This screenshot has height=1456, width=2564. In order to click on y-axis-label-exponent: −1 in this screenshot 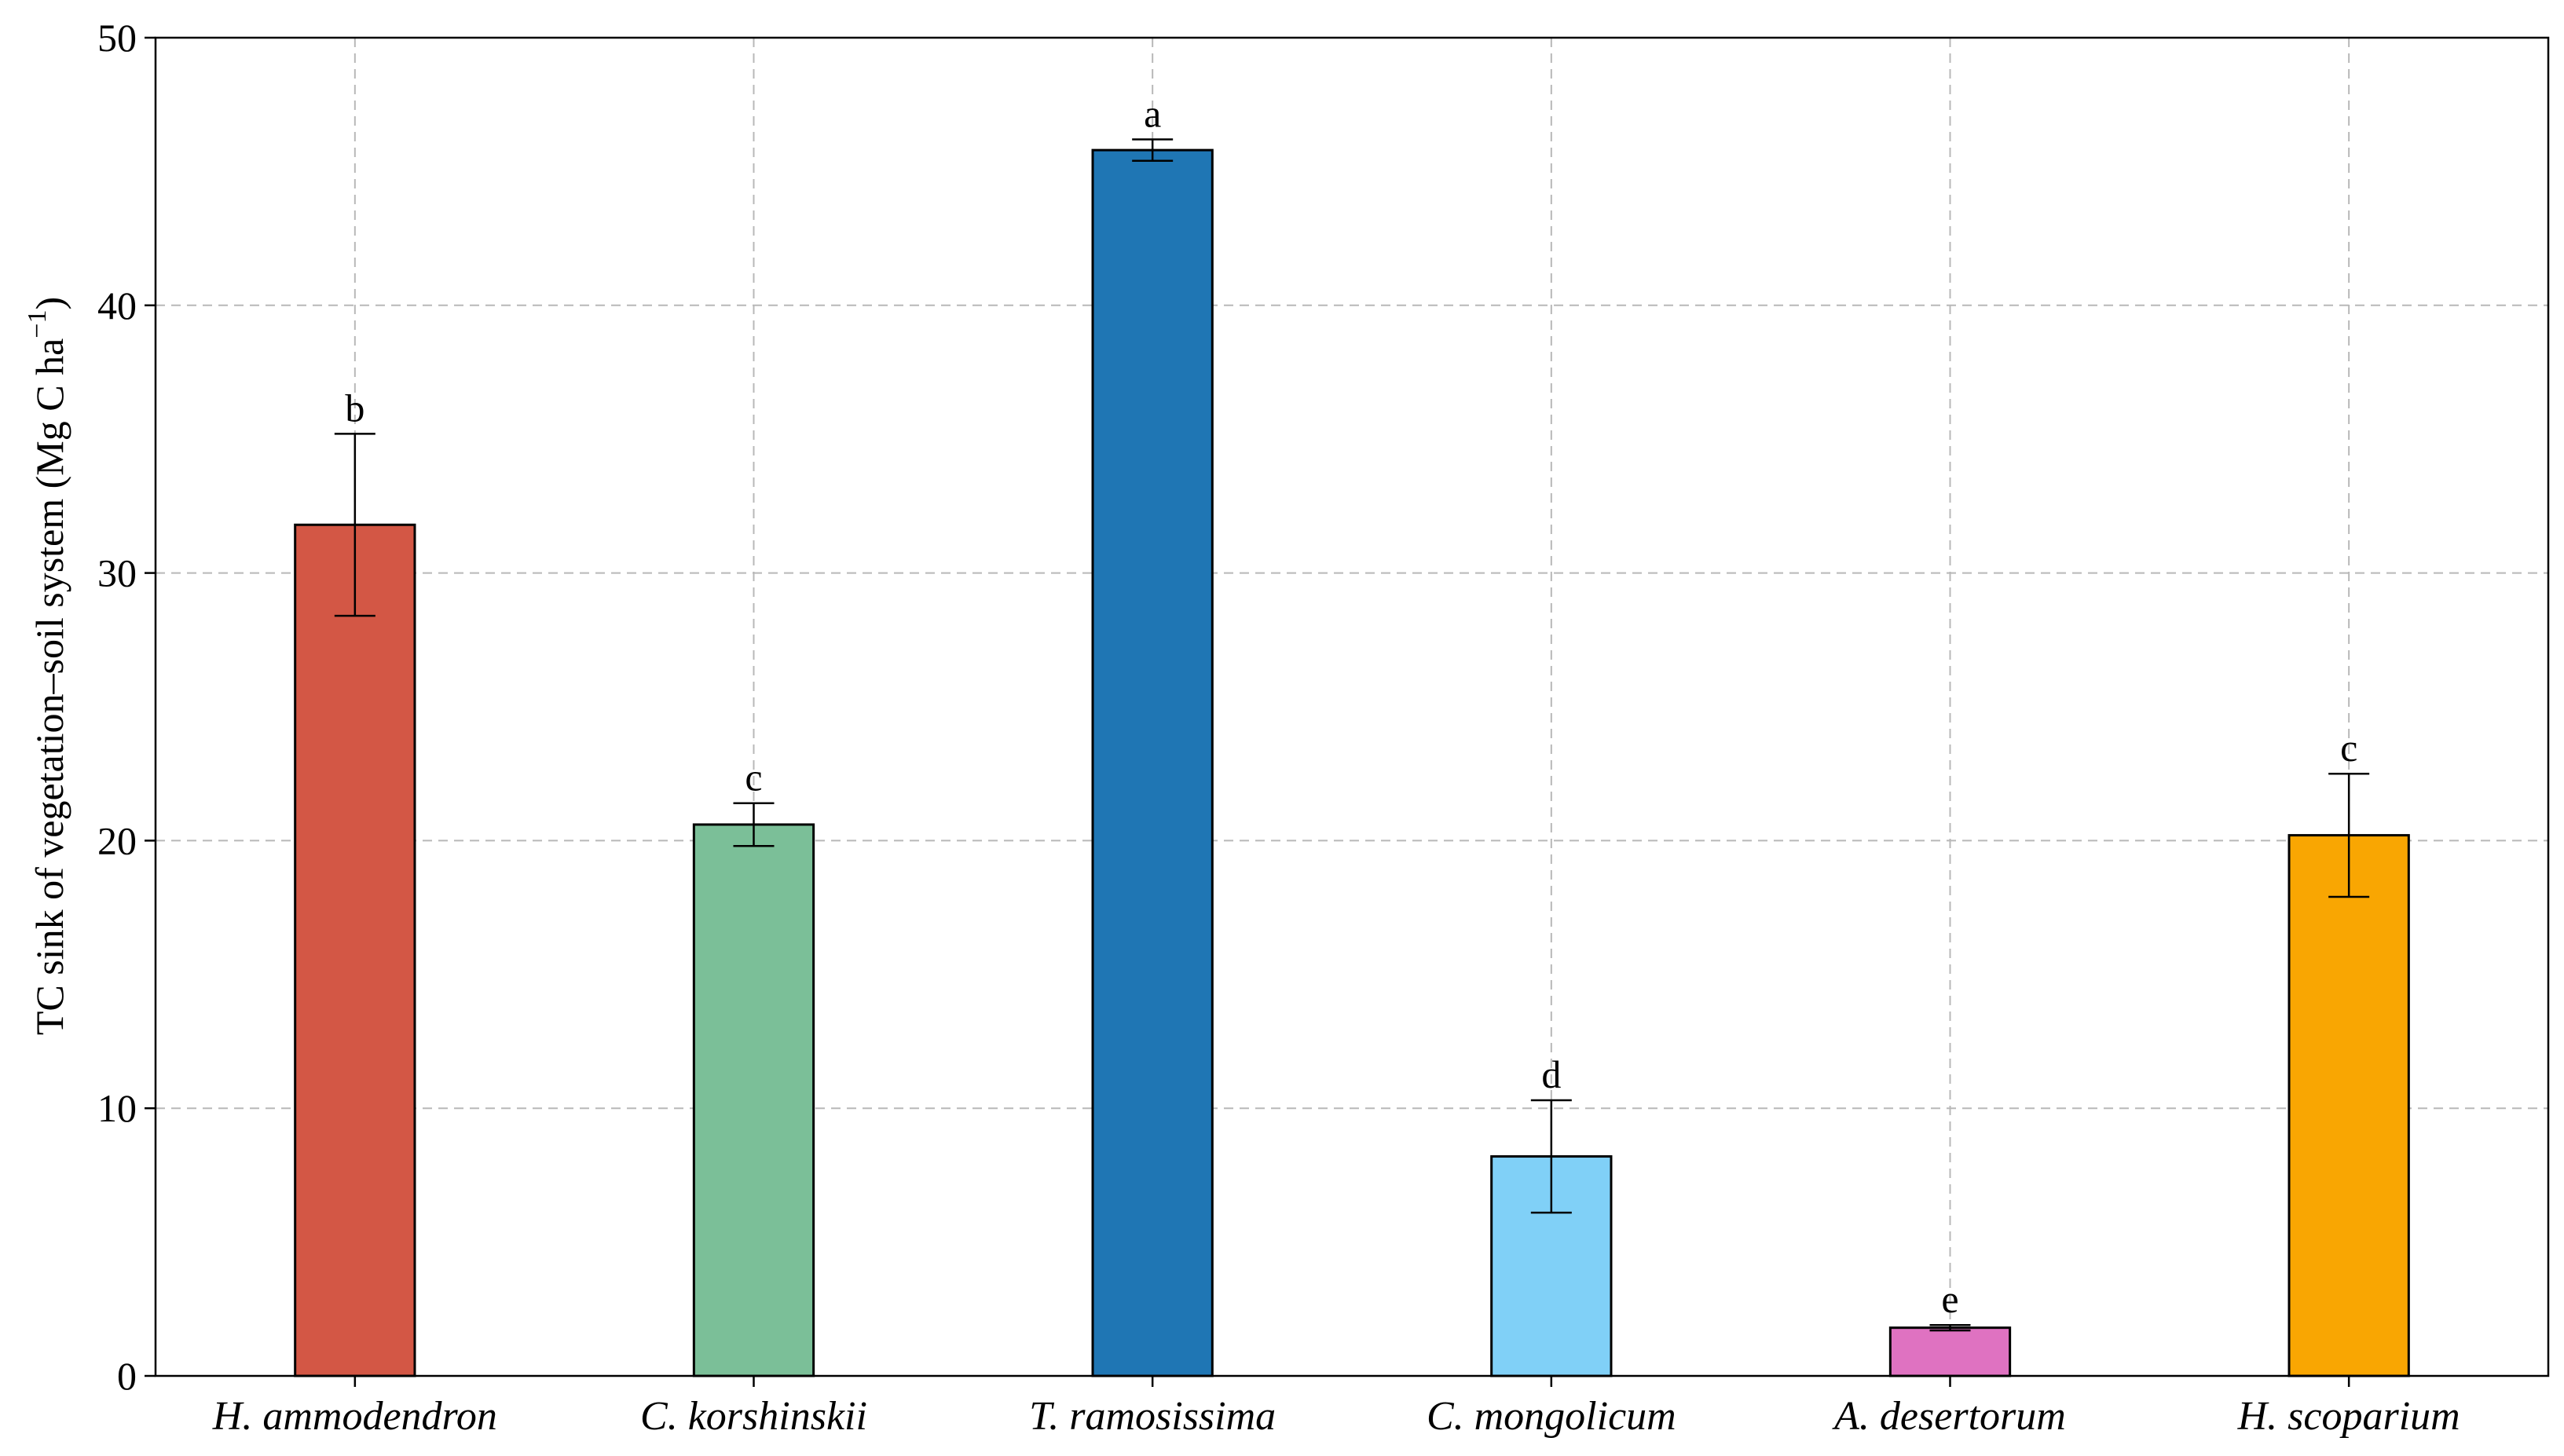, I will do `click(37, 324)`.